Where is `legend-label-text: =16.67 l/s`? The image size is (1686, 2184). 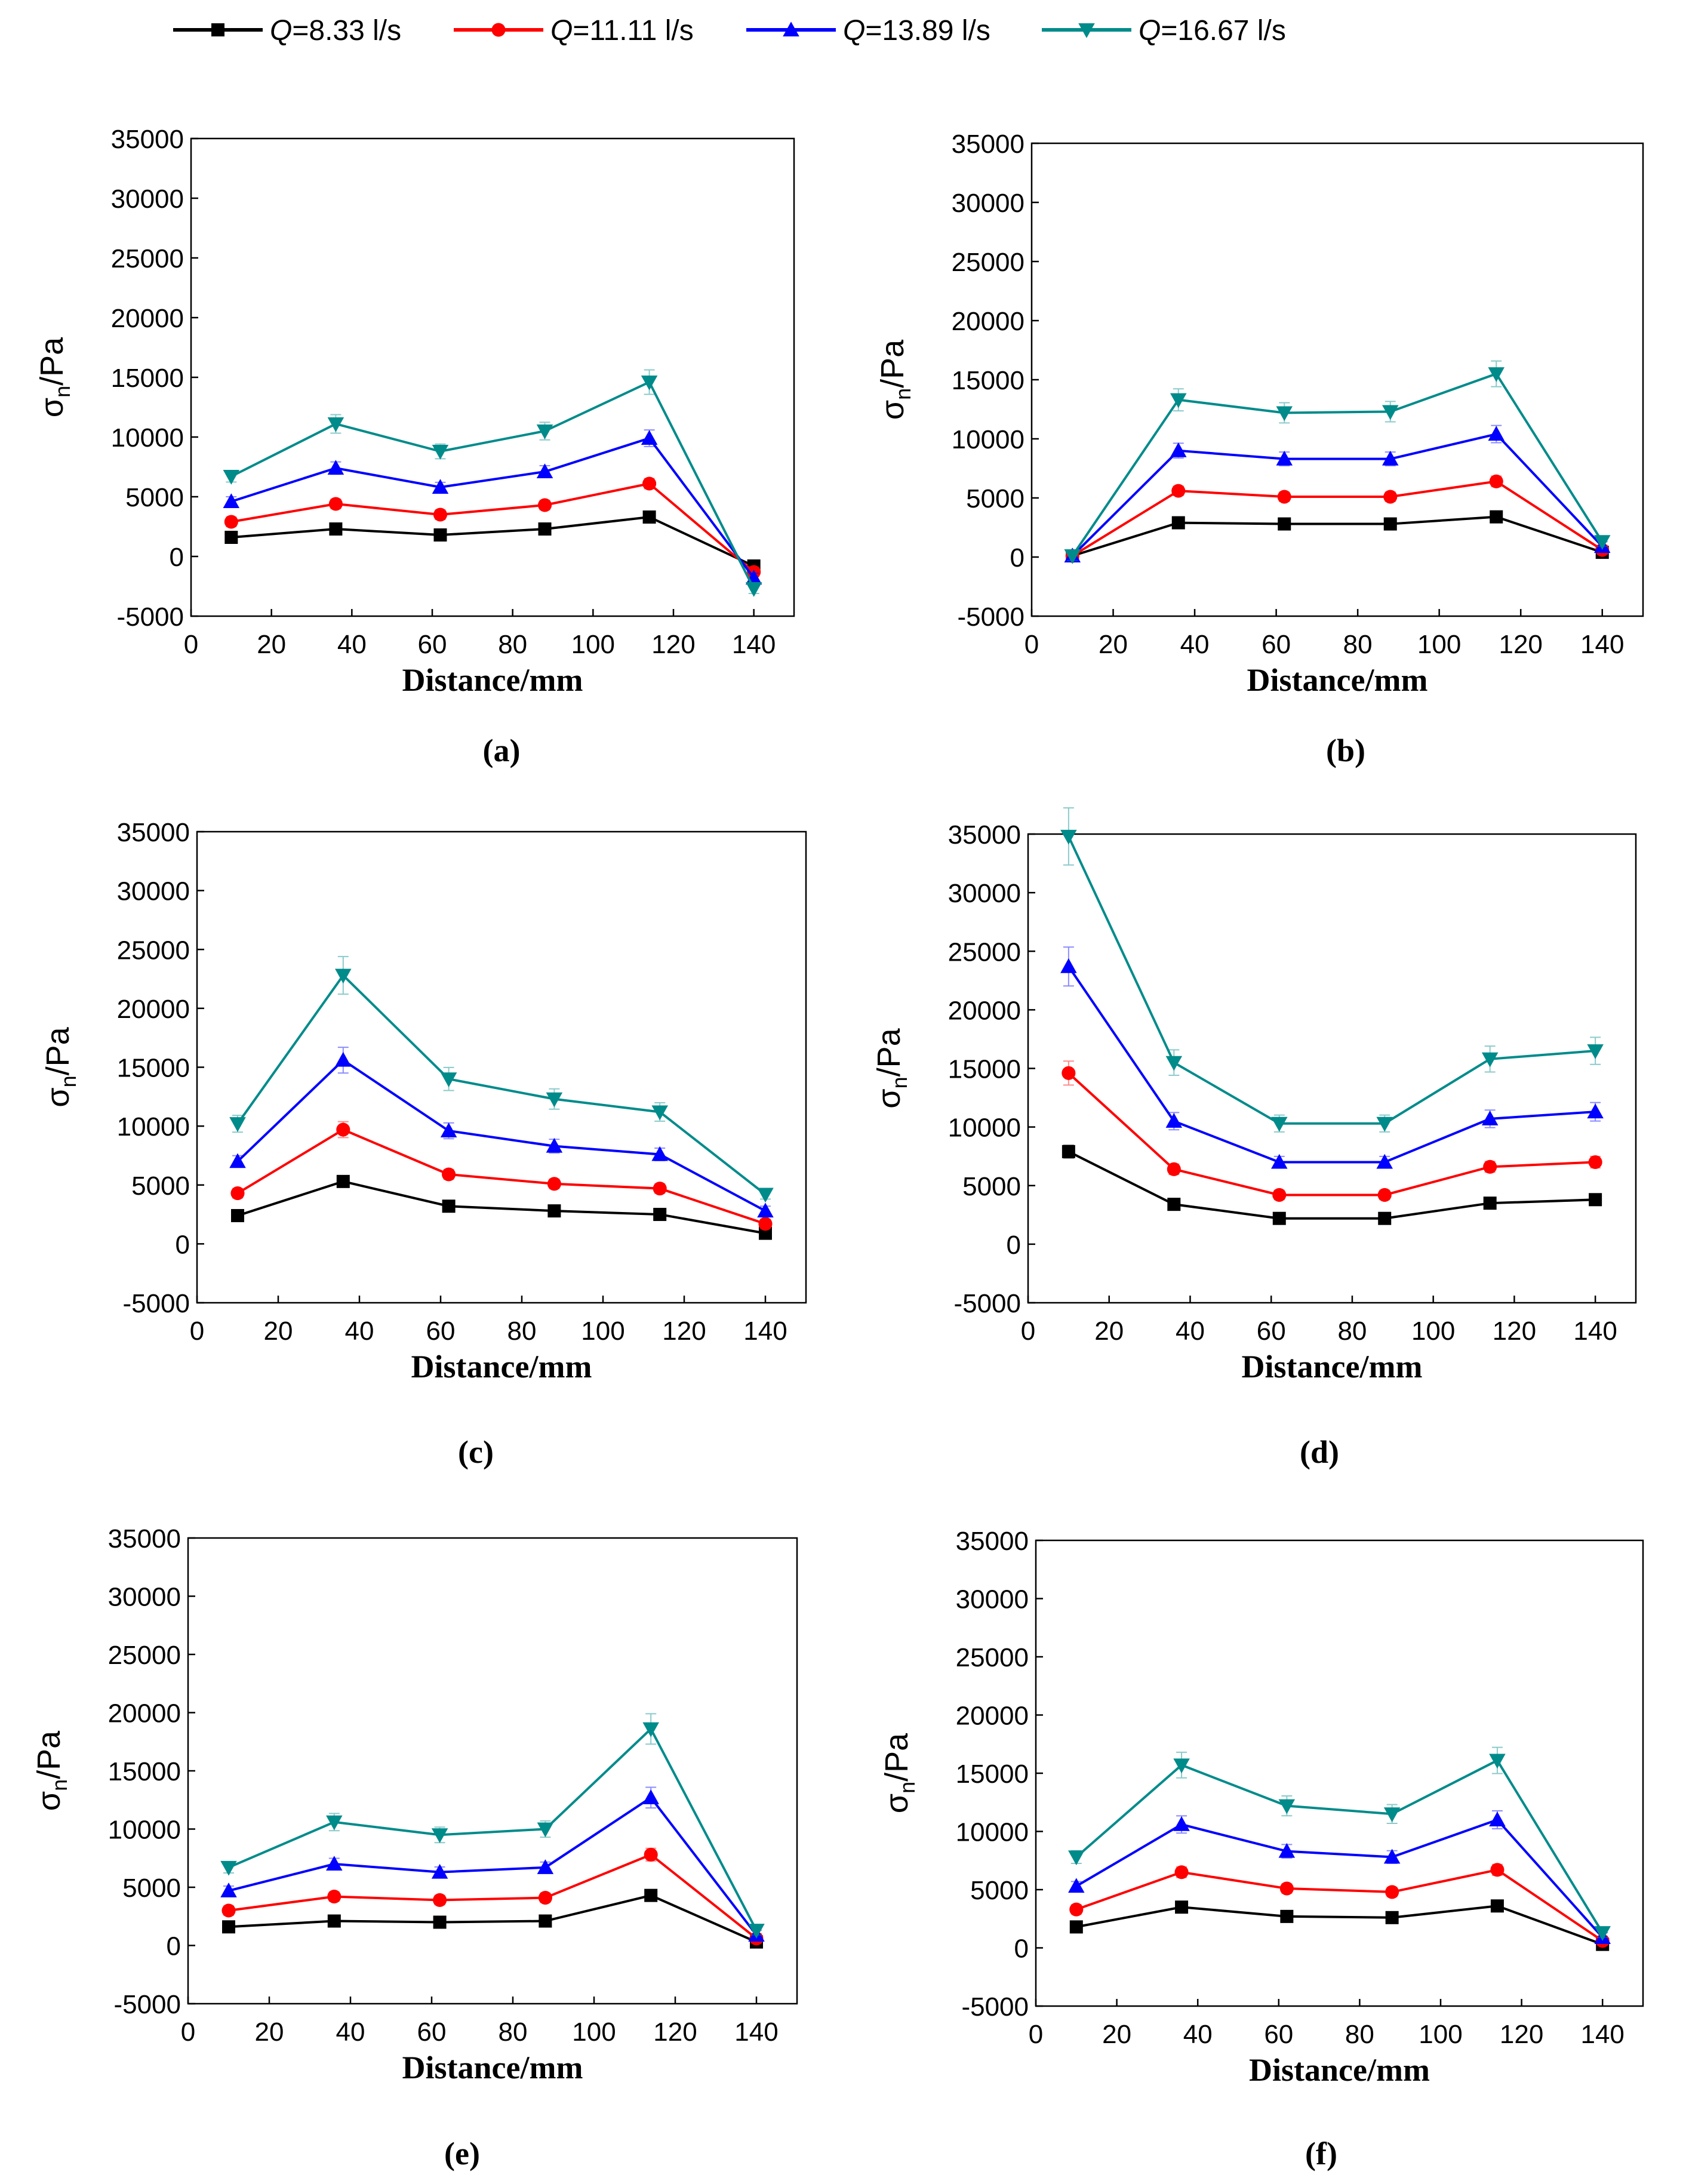 legend-label-text: =16.67 l/s is located at coordinates (1223, 31).